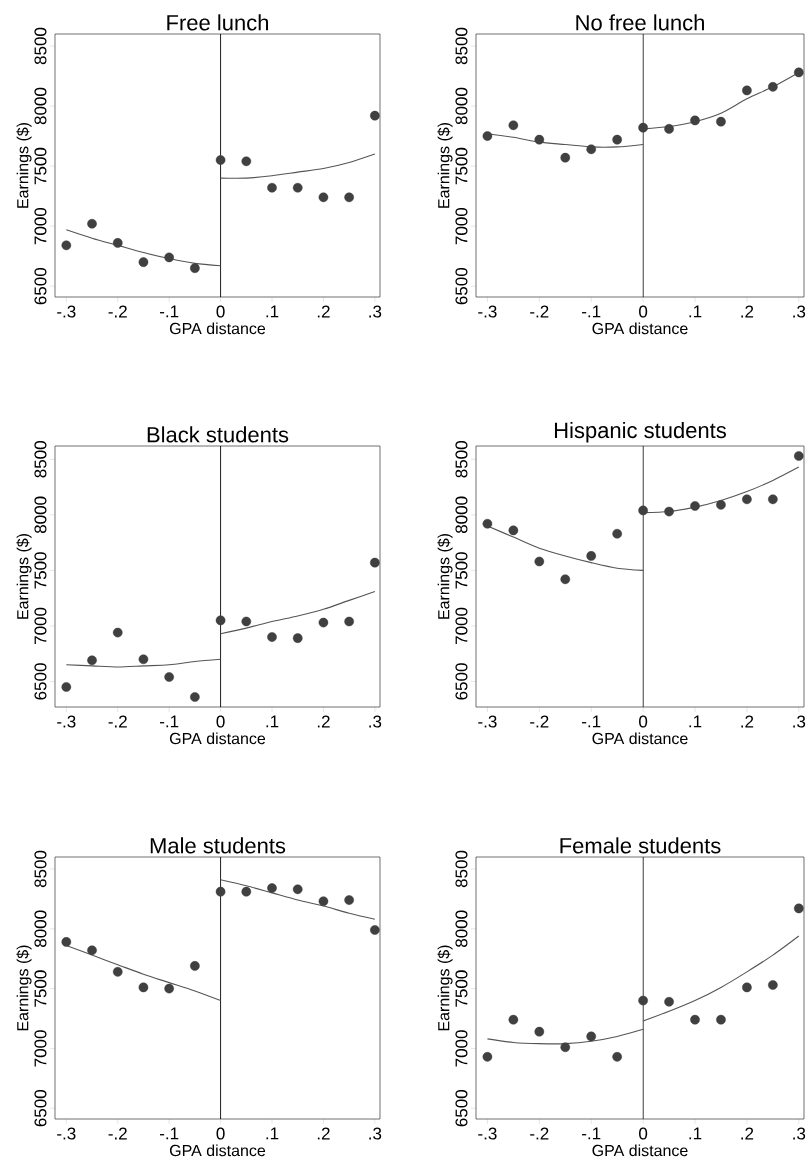 This screenshot has width=810, height=1170. What do you see at coordinates (218, 434) in the screenshot?
I see `chart-title: Black students` at bounding box center [218, 434].